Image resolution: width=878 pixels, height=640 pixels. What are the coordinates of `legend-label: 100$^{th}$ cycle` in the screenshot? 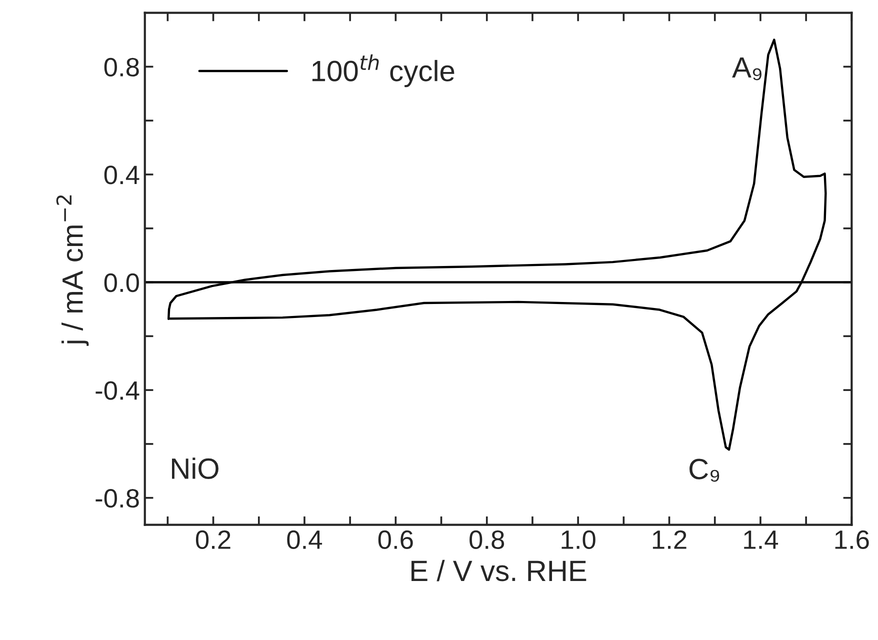 It's located at (383, 71).